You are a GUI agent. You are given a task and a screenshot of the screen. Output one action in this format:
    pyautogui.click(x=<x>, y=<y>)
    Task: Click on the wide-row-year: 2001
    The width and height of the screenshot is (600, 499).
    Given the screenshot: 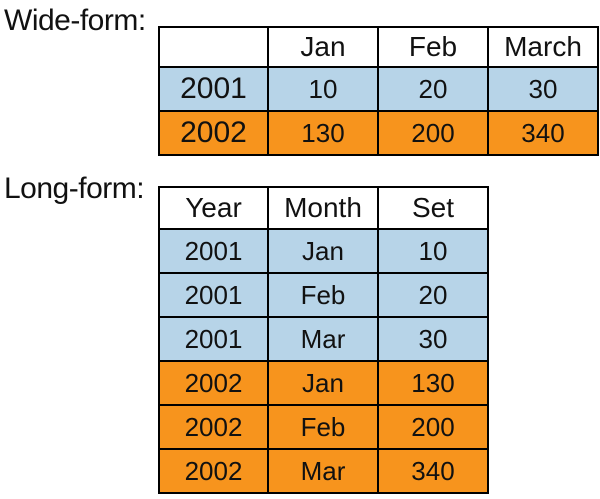 What is the action you would take?
    pyautogui.click(x=213, y=89)
    